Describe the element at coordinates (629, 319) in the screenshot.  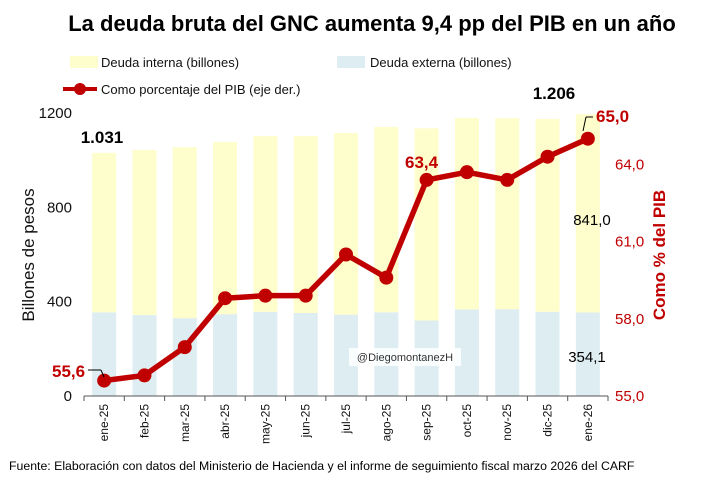
I see `y2-tick-label: 58,0` at that location.